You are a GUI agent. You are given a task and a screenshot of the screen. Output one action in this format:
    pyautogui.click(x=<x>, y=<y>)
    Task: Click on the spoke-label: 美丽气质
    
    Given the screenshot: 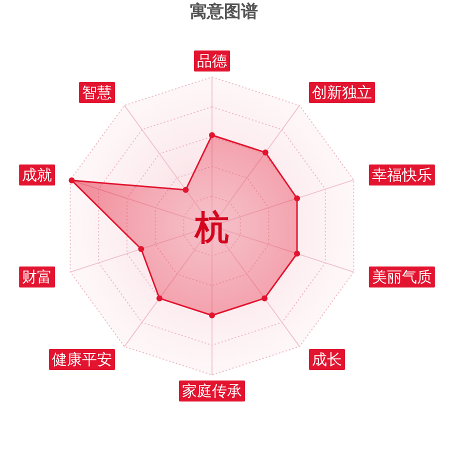 What is the action you would take?
    pyautogui.click(x=402, y=277)
    